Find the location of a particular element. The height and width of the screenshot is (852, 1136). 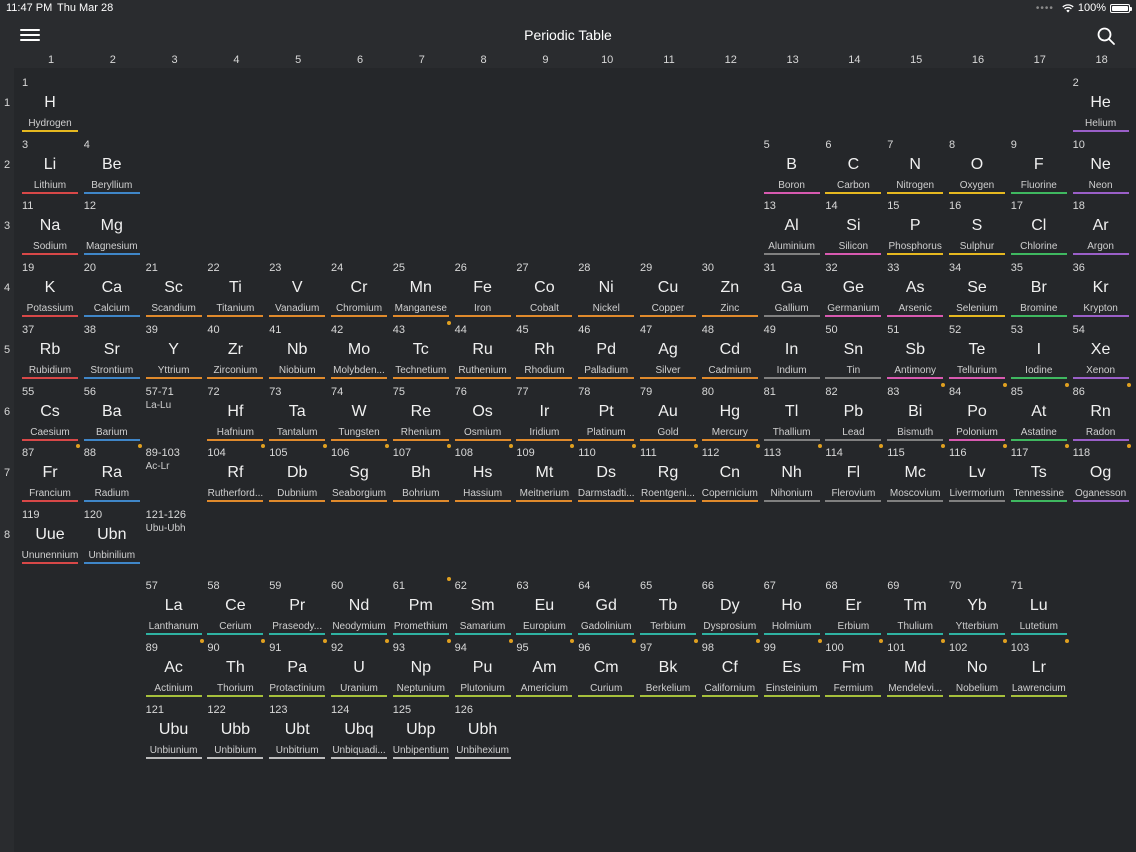

element-cell-n: 7 N Nitrogen is located at coordinates (915, 165).